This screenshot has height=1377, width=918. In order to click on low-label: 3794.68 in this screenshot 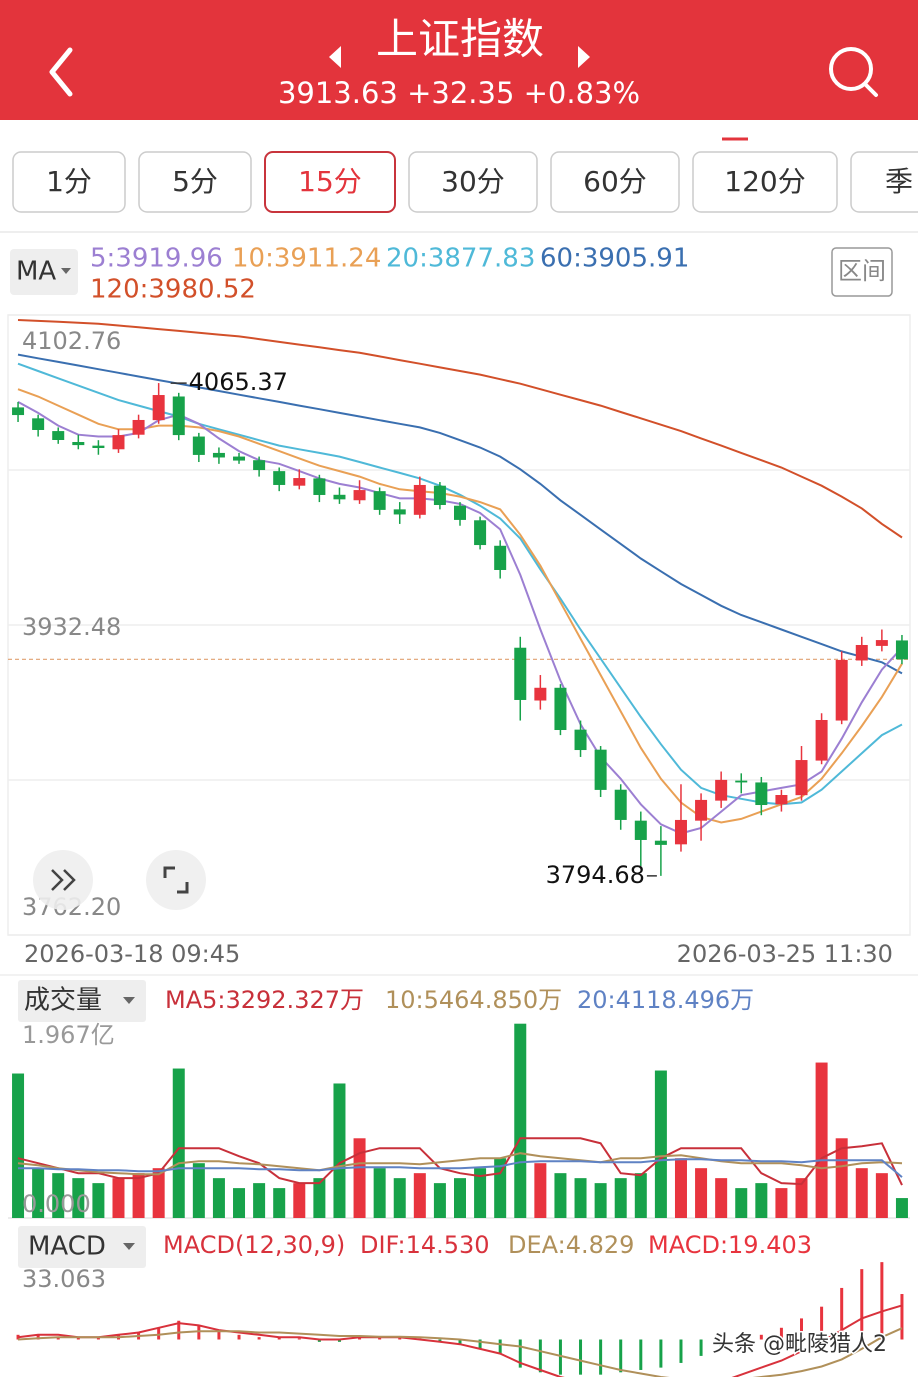, I will do `click(595, 875)`.